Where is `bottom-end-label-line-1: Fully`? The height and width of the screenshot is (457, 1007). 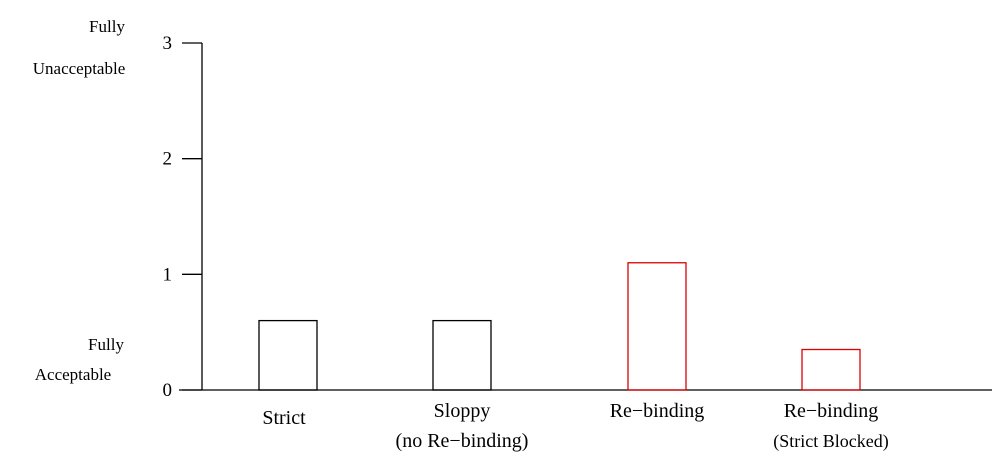
bottom-end-label-line-1: Fully is located at coordinates (106, 344).